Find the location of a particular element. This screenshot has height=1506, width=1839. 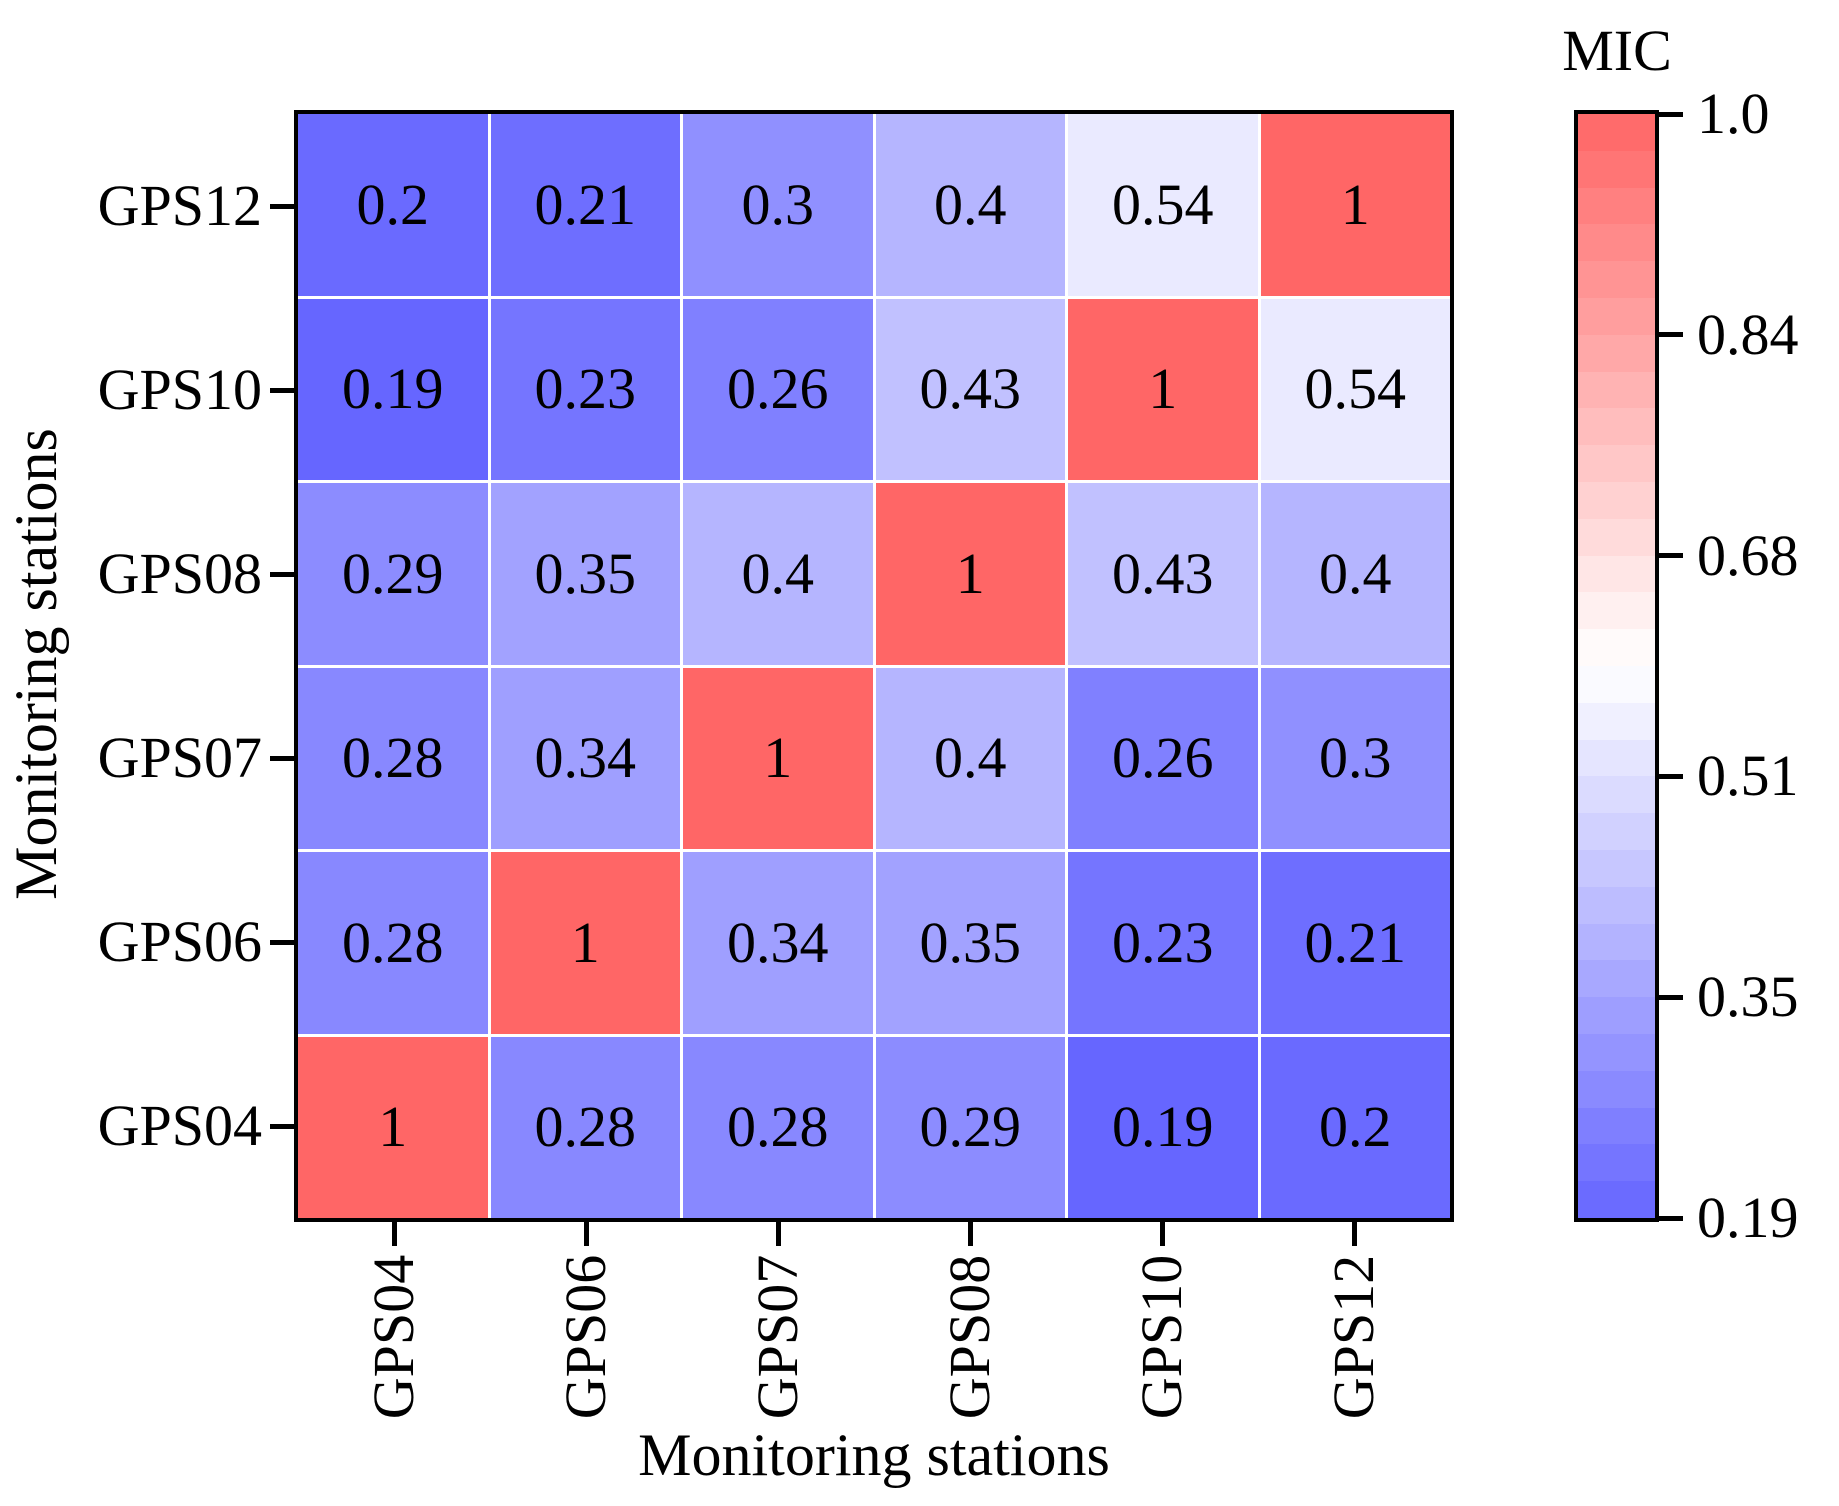

colorbar is located at coordinates (1616, 666).